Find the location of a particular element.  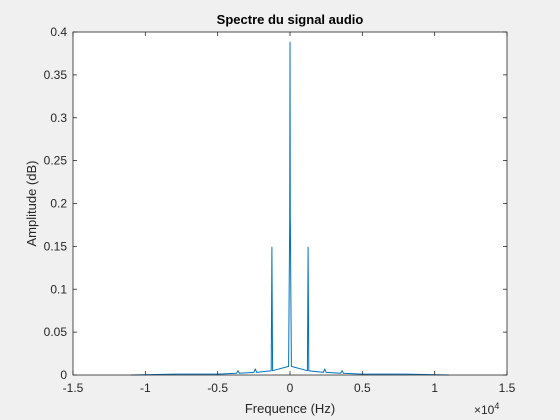

y-tick-label: 0.25 is located at coordinates (56, 161).